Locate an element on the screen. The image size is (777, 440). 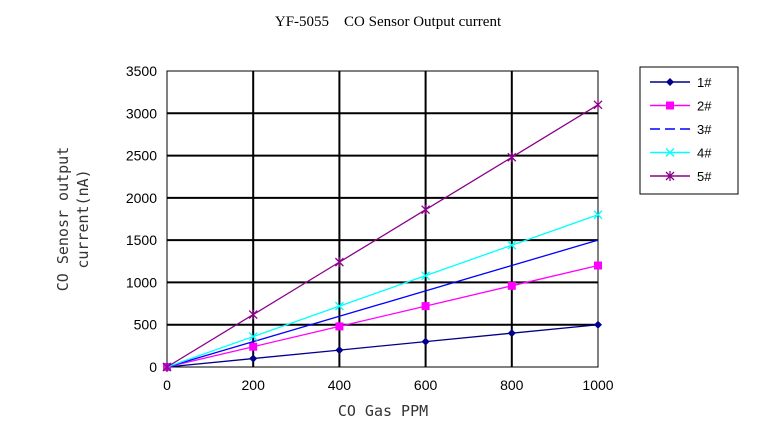
legend-item: 2# is located at coordinates (681, 106).